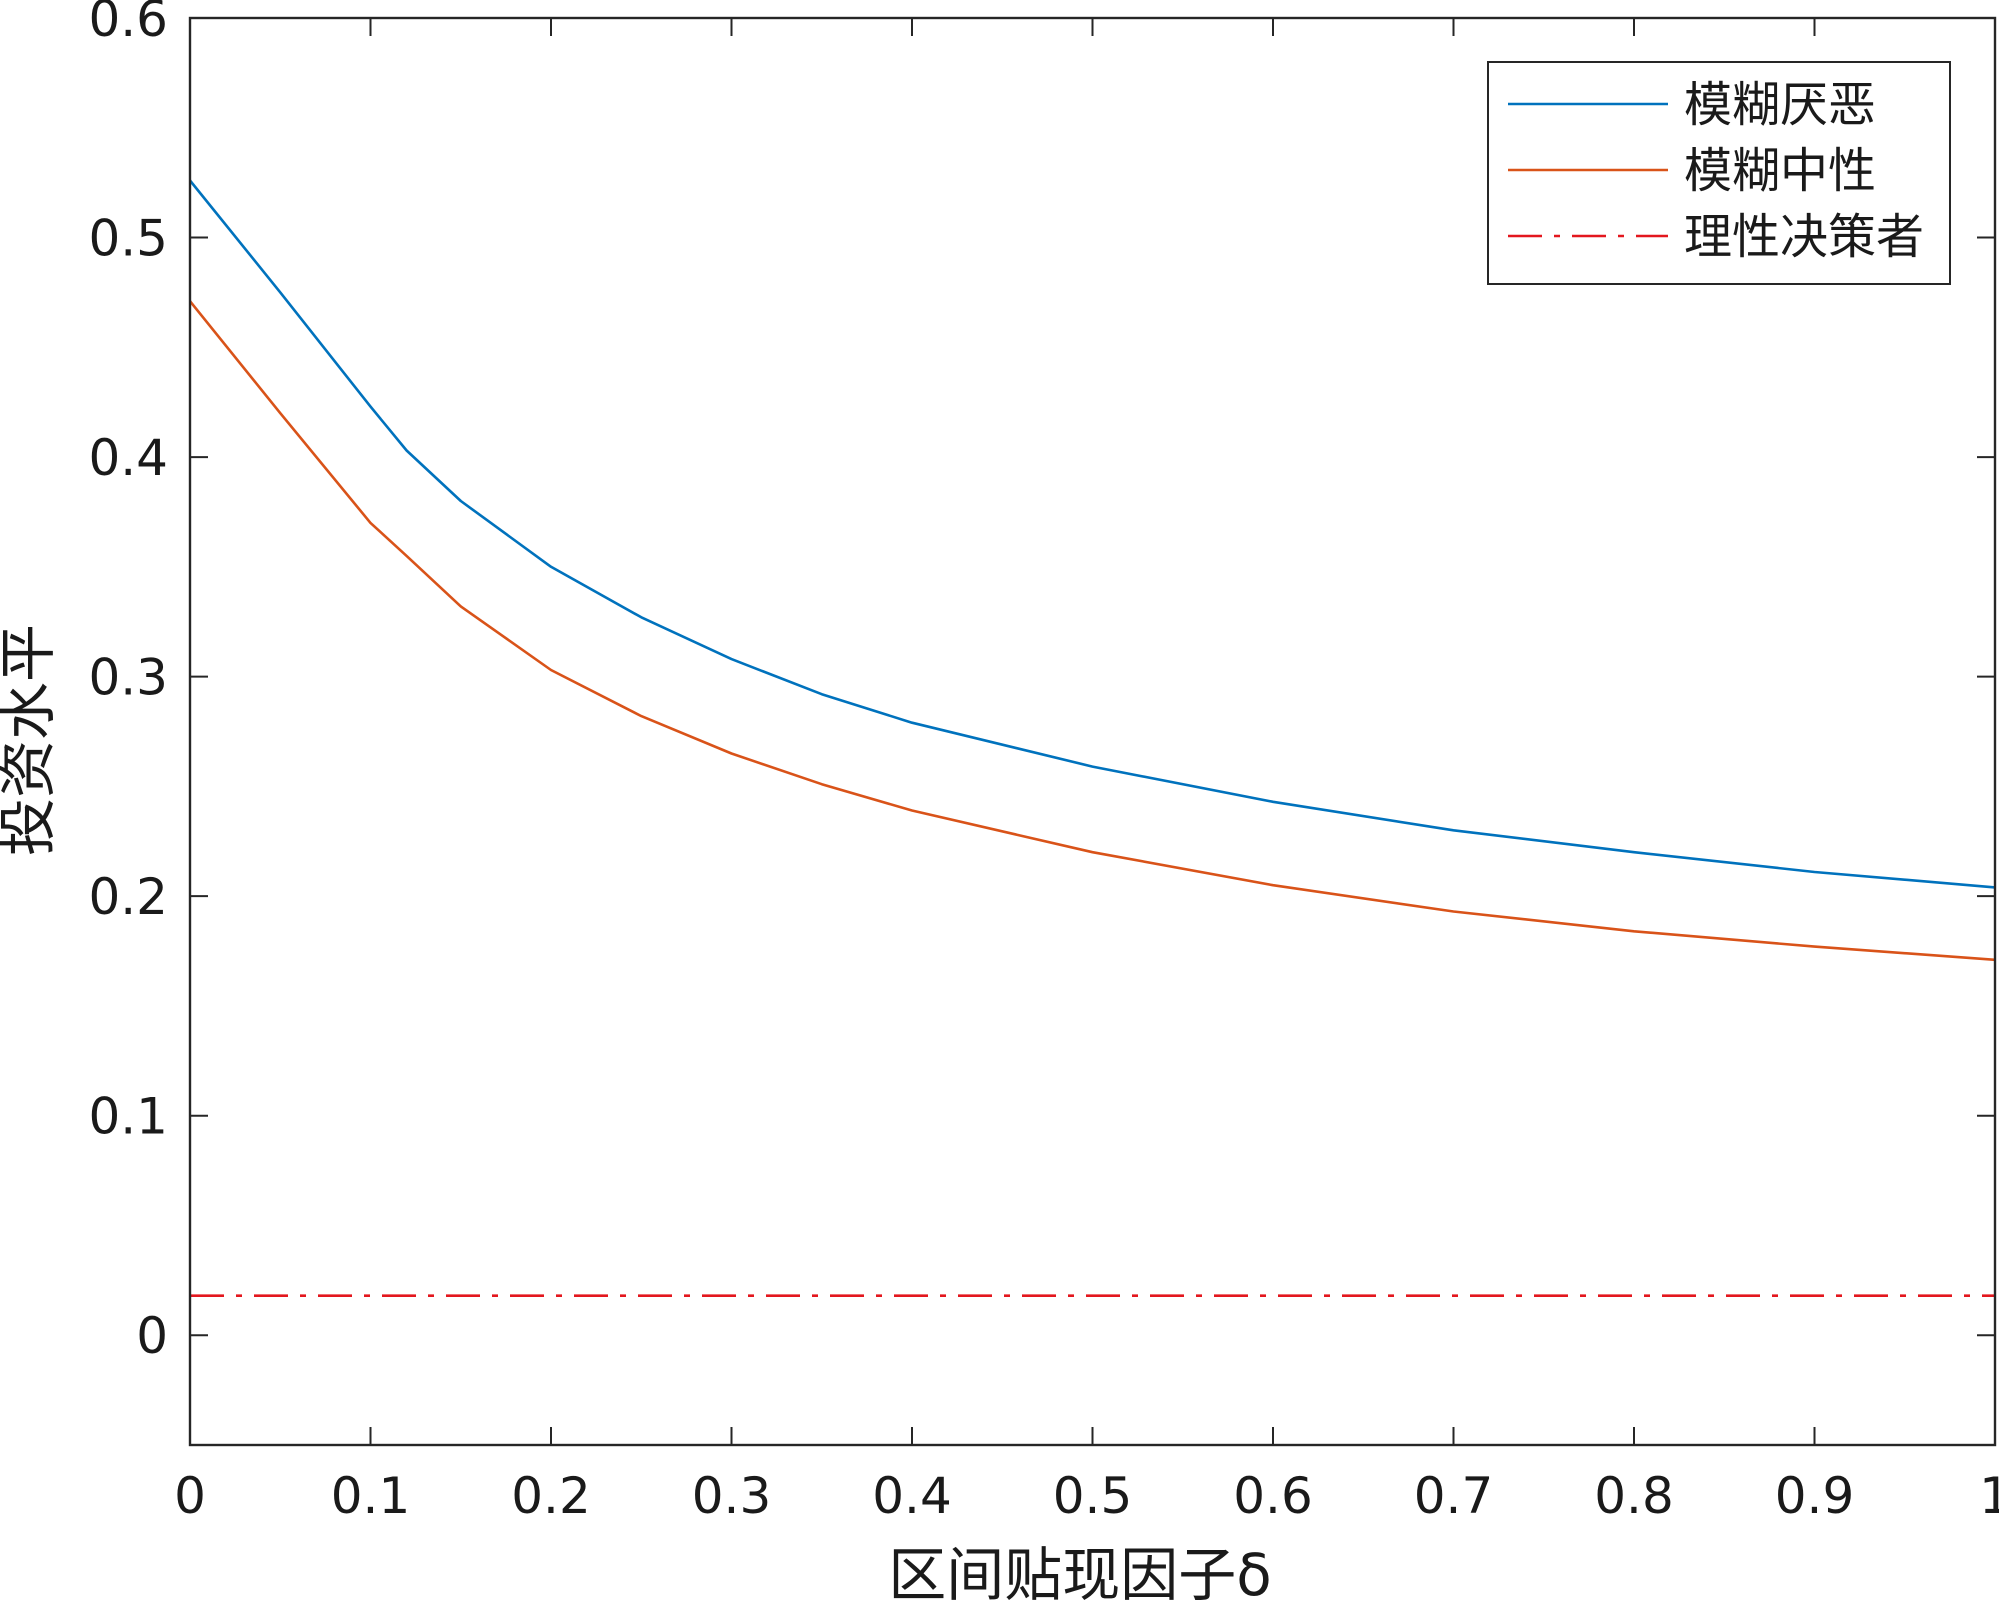 This screenshot has width=1999, height=1607. Describe the element at coordinates (912, 1496) in the screenshot. I see `x-tick-label: 0.4` at that location.